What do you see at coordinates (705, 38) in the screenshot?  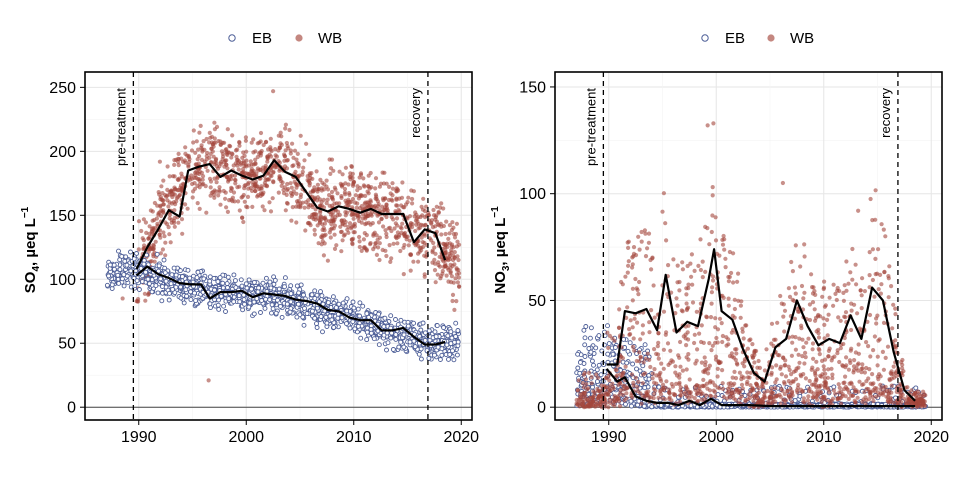 I see `legend-eb-marker-icon` at bounding box center [705, 38].